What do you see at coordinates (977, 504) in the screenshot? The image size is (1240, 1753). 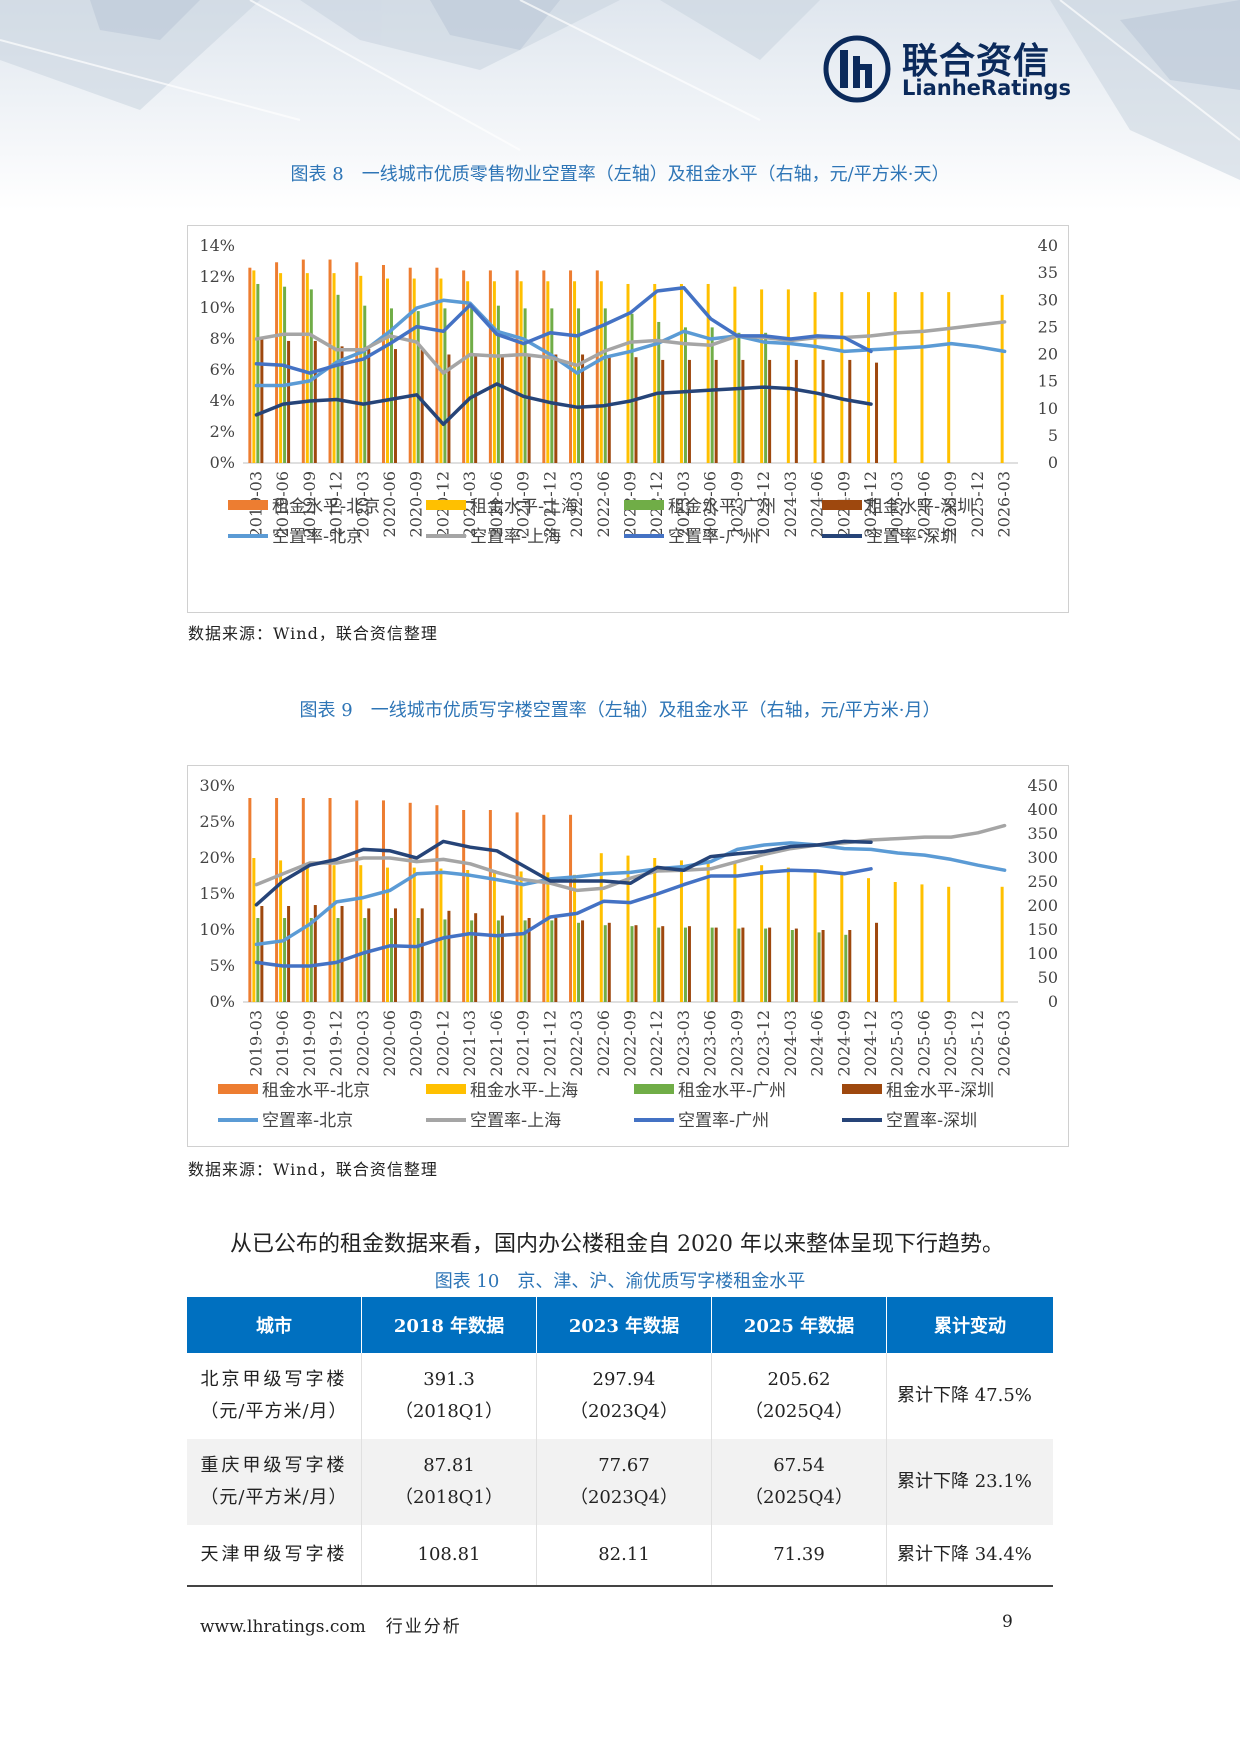 I see `x-tick-label: 2025-12` at bounding box center [977, 504].